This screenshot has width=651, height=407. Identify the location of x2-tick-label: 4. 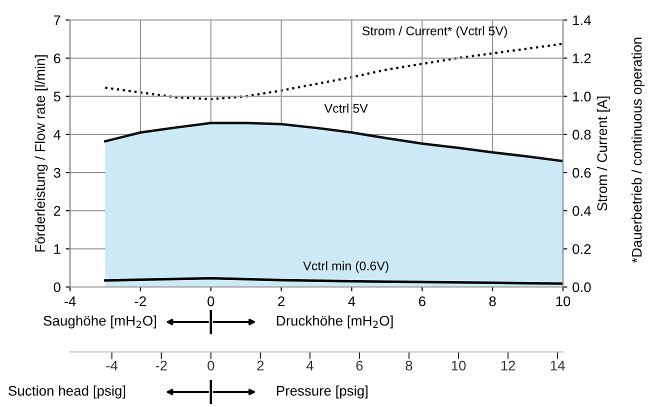
(310, 365).